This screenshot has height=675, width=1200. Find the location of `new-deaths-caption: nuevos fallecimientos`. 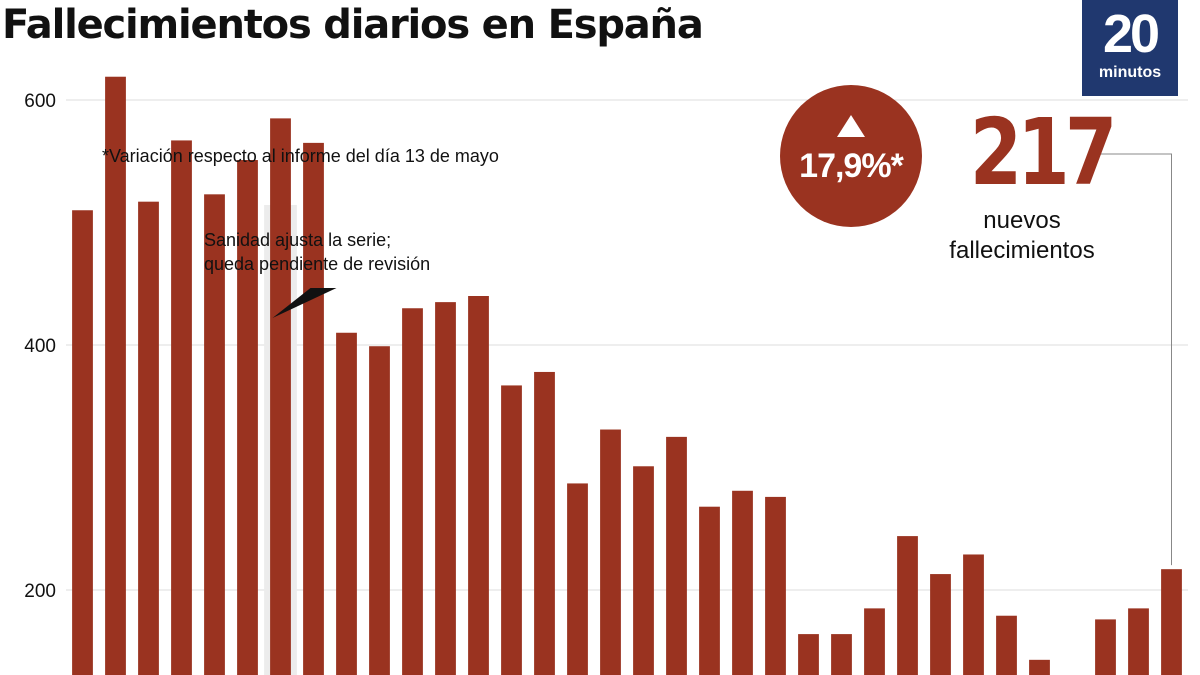

new-deaths-caption: nuevos fallecimientos is located at coordinates (1022, 236).